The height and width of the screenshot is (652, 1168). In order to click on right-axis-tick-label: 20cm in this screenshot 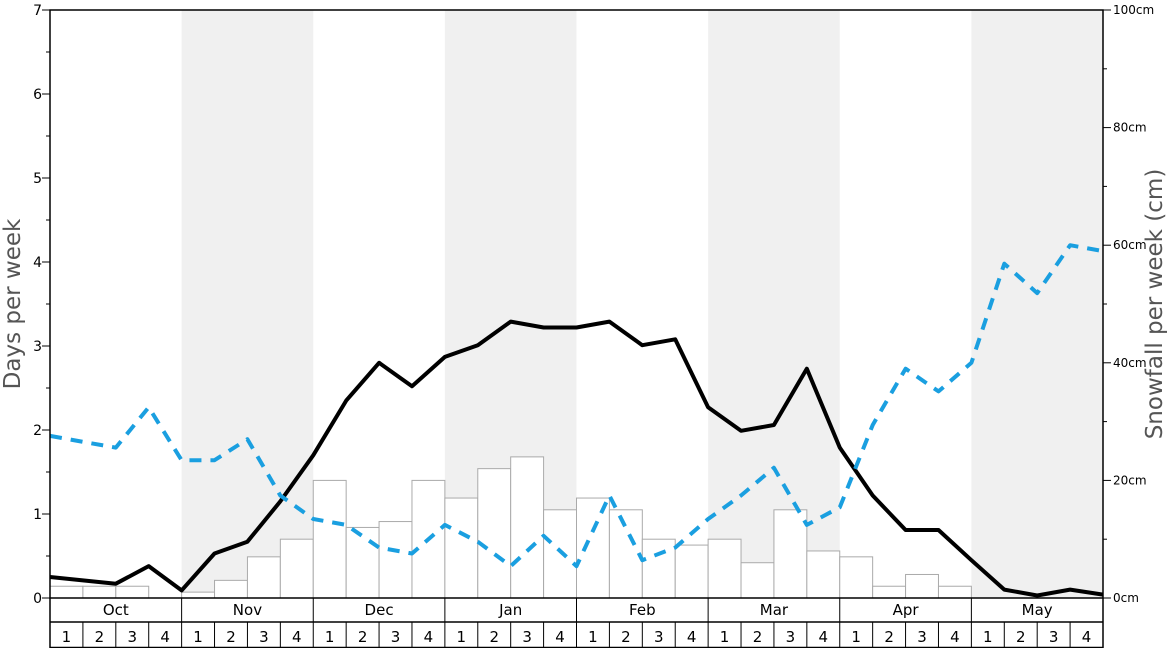, I will do `click(1130, 480)`.